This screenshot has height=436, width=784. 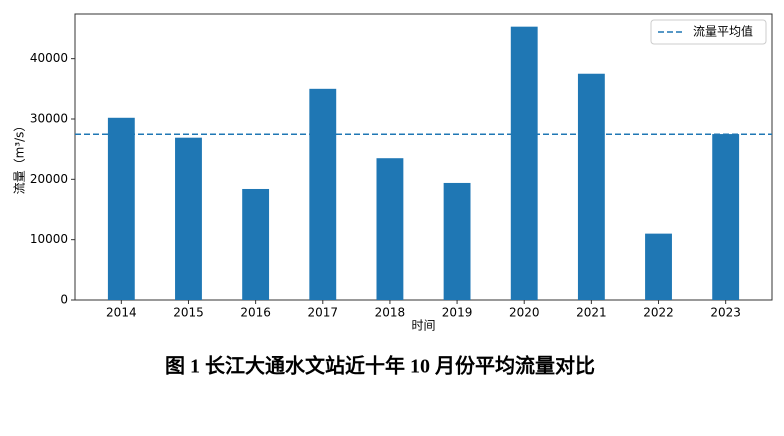 What do you see at coordinates (658, 313) in the screenshot?
I see `x-tick-label: 2022` at bounding box center [658, 313].